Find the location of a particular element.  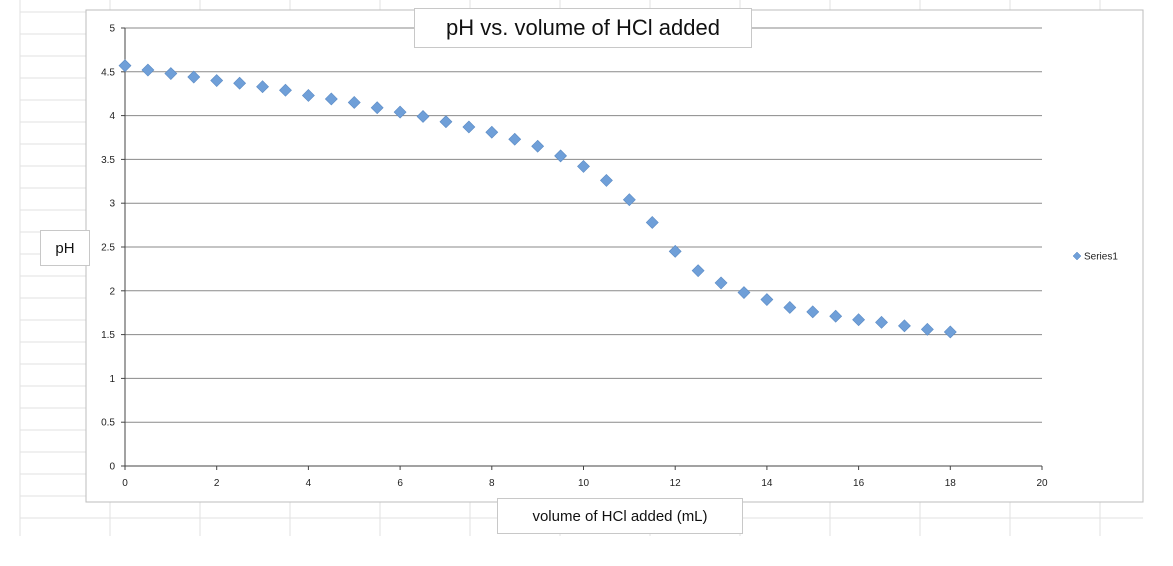

x-tick-labels: 0 2 4 6 8 10 12 14 16 18 20 is located at coordinates (585, 483).